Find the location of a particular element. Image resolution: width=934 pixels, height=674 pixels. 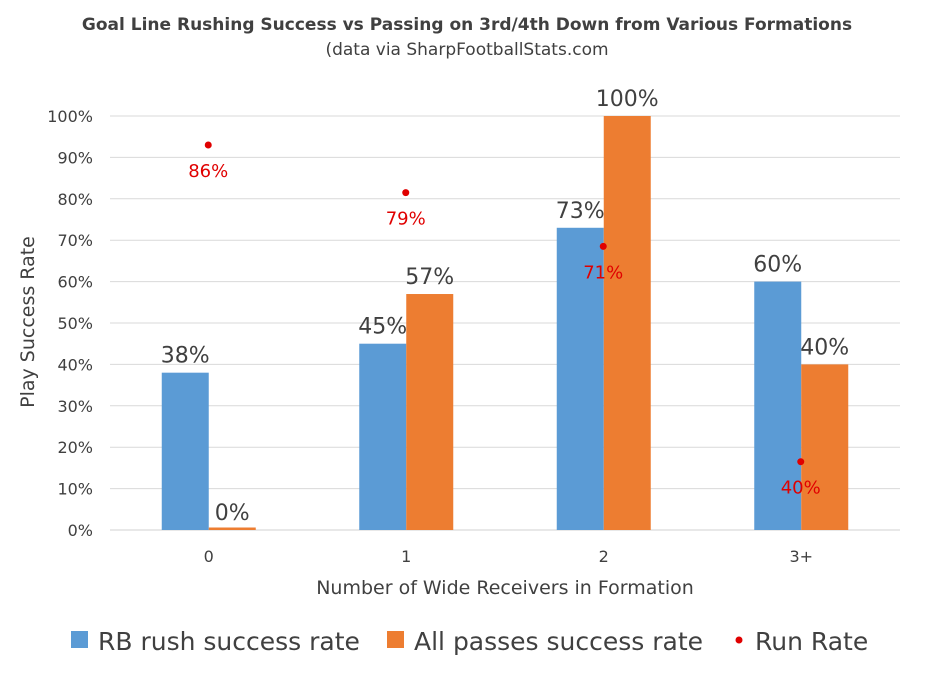

run-rate-label: 40% is located at coordinates (801, 488).